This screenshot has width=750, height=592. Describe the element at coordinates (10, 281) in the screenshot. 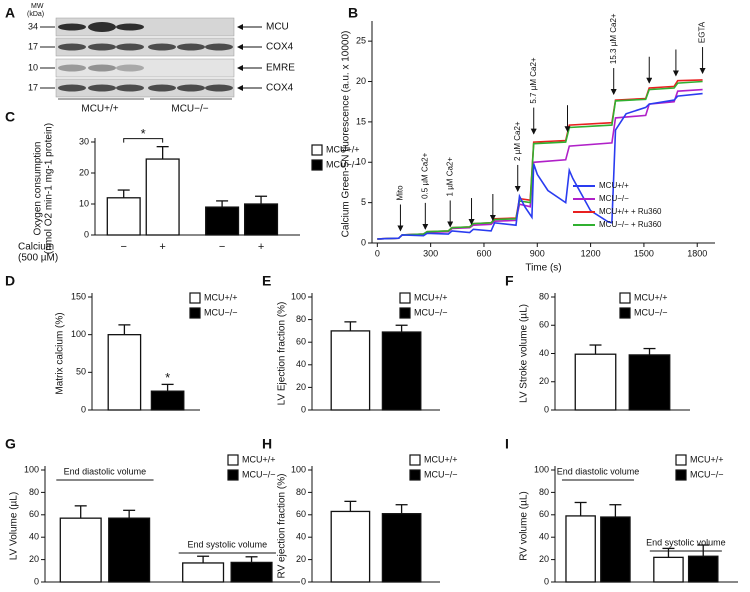

I see `panel-label: D` at that location.